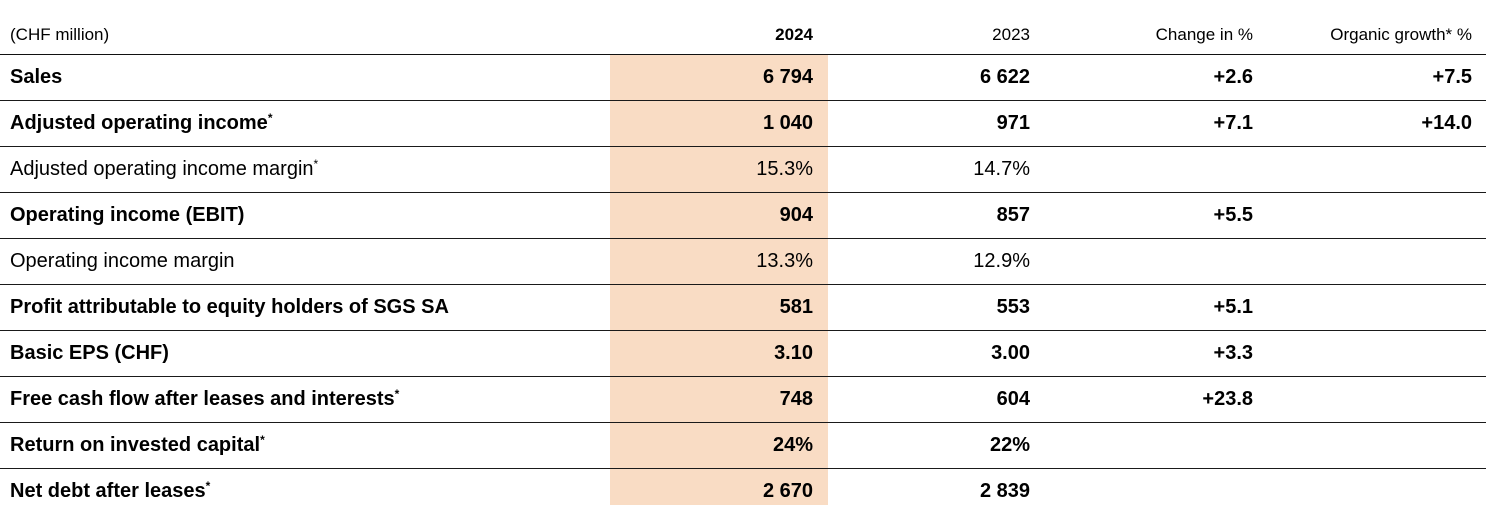  What do you see at coordinates (305, 353) in the screenshot?
I see `row-label: Basic EPS (CHF)` at bounding box center [305, 353].